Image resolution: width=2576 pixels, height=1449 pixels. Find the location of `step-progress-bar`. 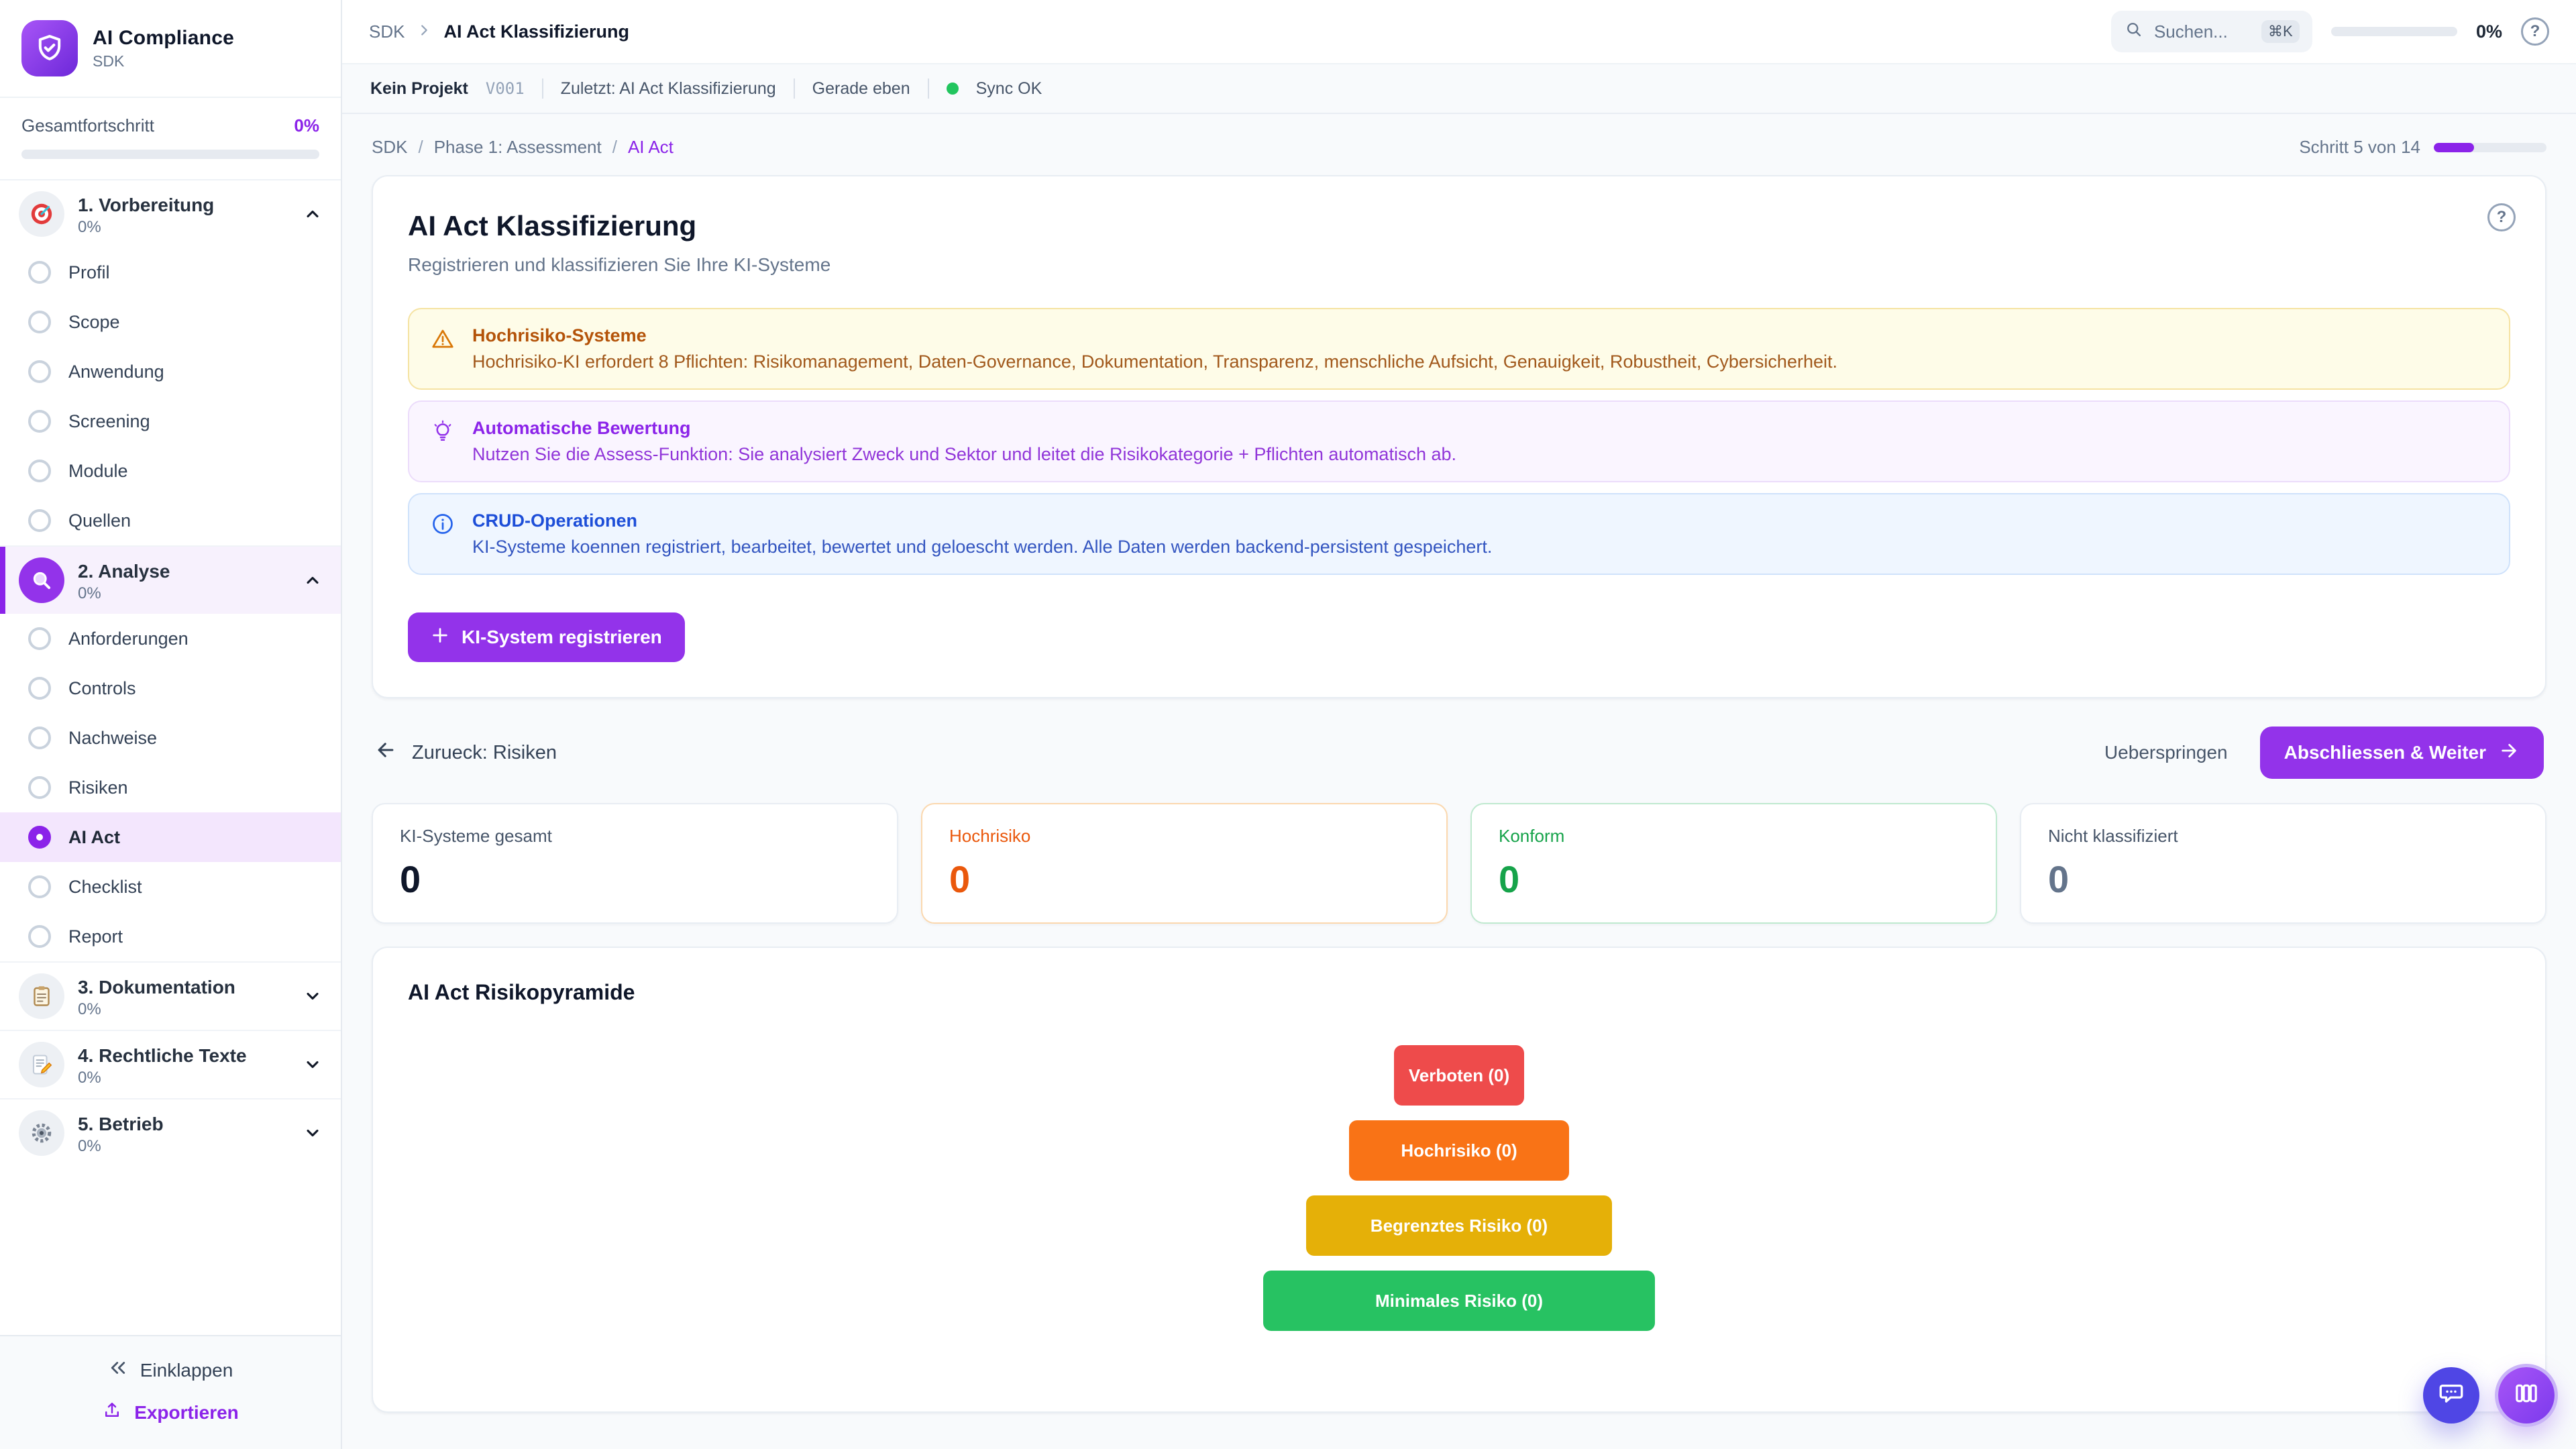

step-progress-bar is located at coordinates (2490, 147).